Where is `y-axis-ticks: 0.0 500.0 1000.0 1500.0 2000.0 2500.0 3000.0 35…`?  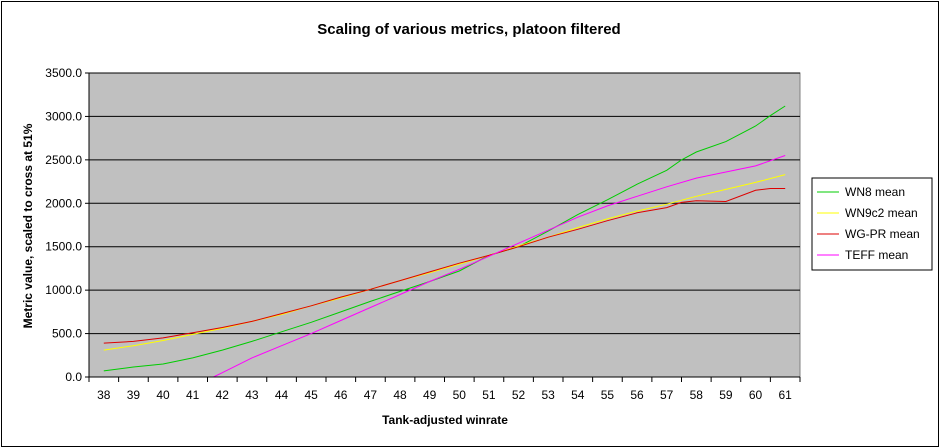
y-axis-ticks: 0.0 500.0 1000.0 1500.0 2000.0 2500.0 3000.0 35… is located at coordinates (67, 225).